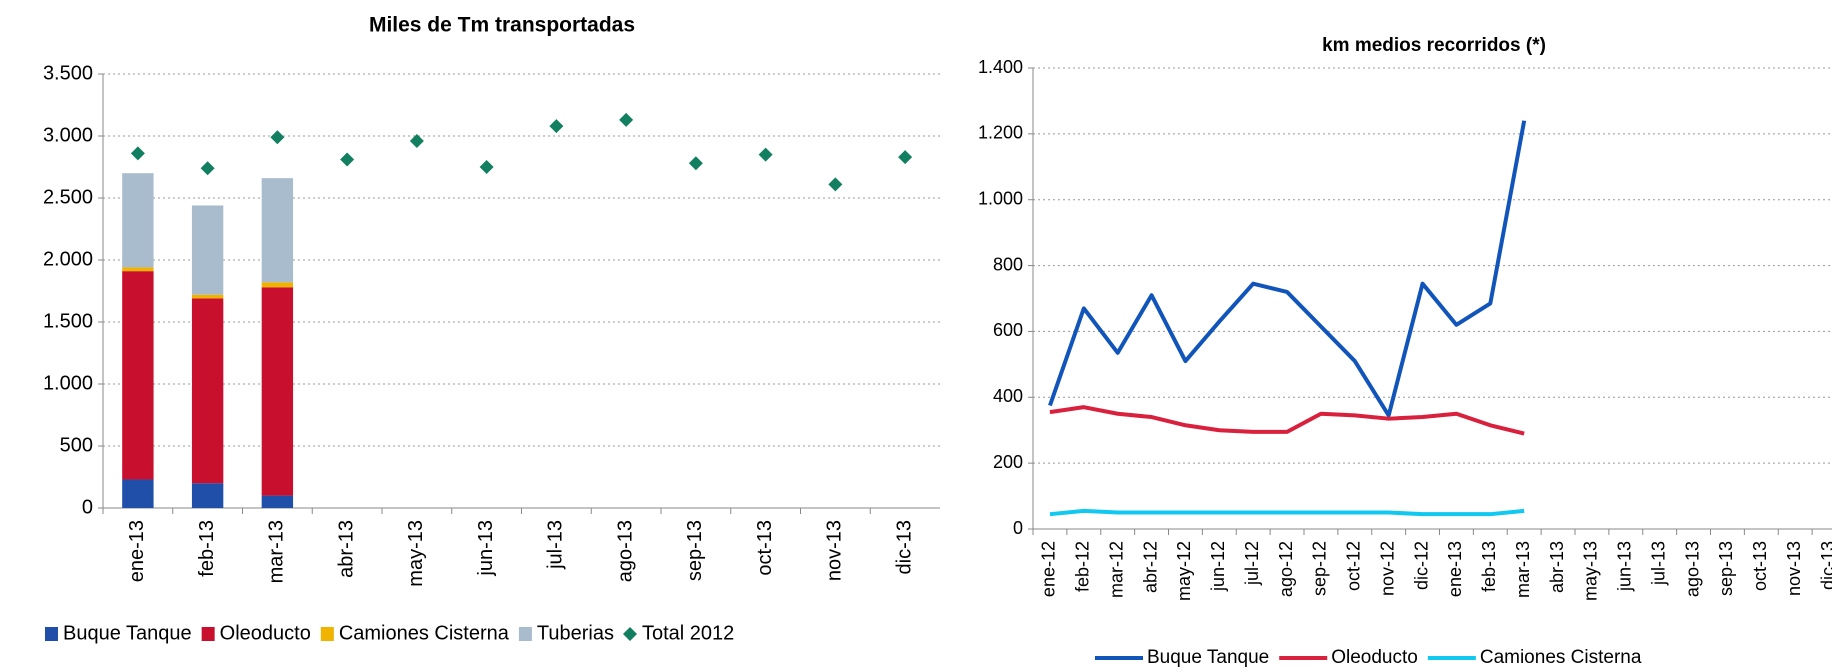  What do you see at coordinates (1184, 571) in the screenshot?
I see `x-tick-label: may-12` at bounding box center [1184, 571].